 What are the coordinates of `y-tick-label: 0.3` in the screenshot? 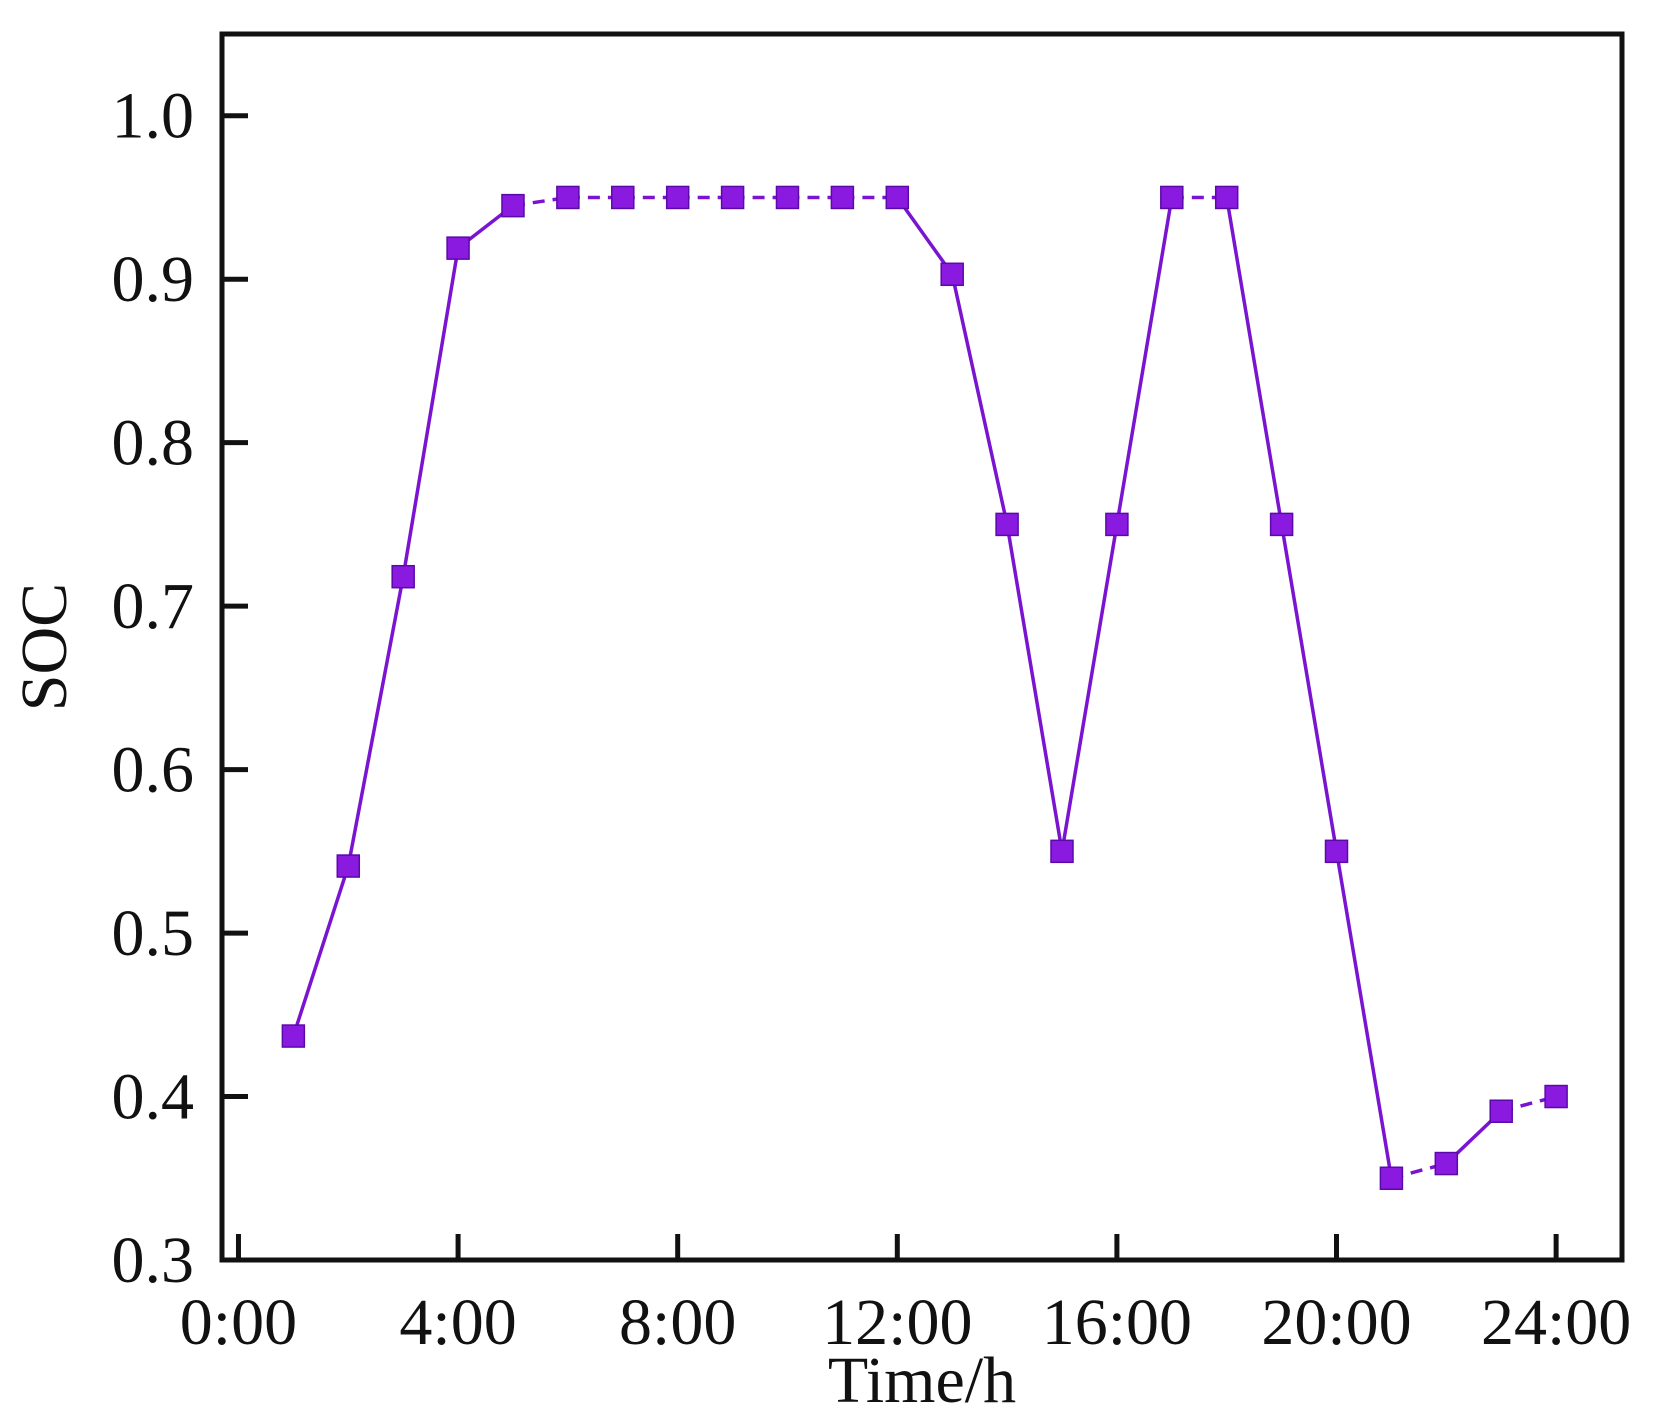 It's located at (153, 1260).